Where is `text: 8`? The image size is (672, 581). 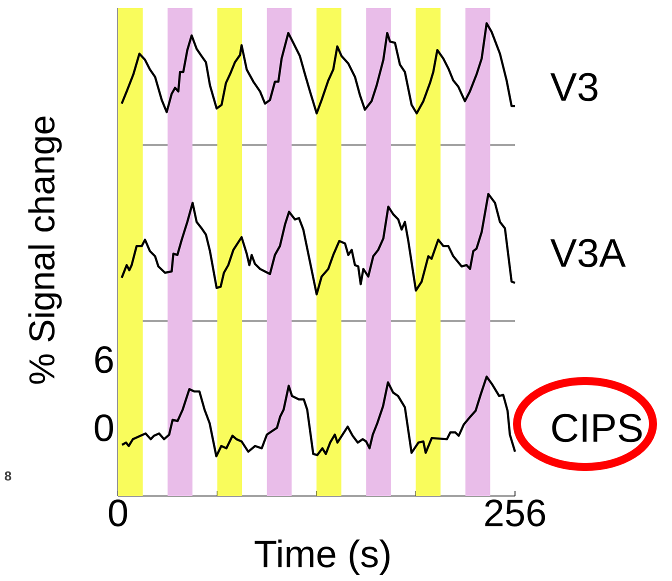
text: 8 is located at coordinates (8, 476).